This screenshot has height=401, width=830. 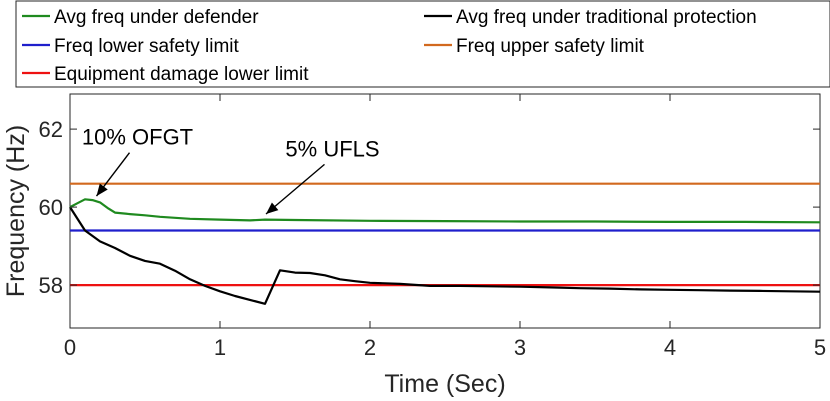 What do you see at coordinates (550, 46) in the screenshot?
I see `legend-label: Freq upper safety limit` at bounding box center [550, 46].